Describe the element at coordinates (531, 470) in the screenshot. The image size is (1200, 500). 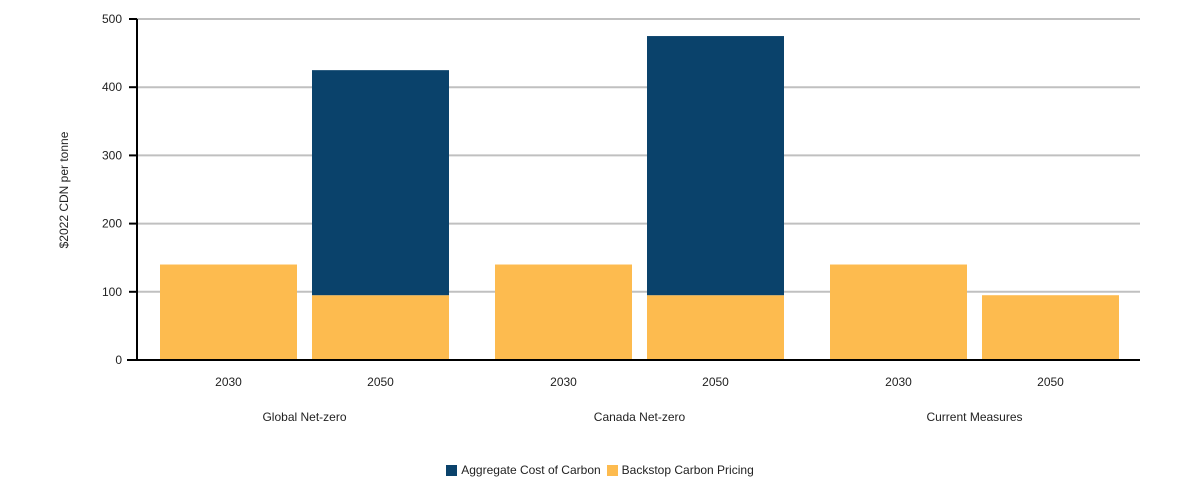
I see `legend-label-aggregate-cost: Aggregate Cost of Carbon` at that location.